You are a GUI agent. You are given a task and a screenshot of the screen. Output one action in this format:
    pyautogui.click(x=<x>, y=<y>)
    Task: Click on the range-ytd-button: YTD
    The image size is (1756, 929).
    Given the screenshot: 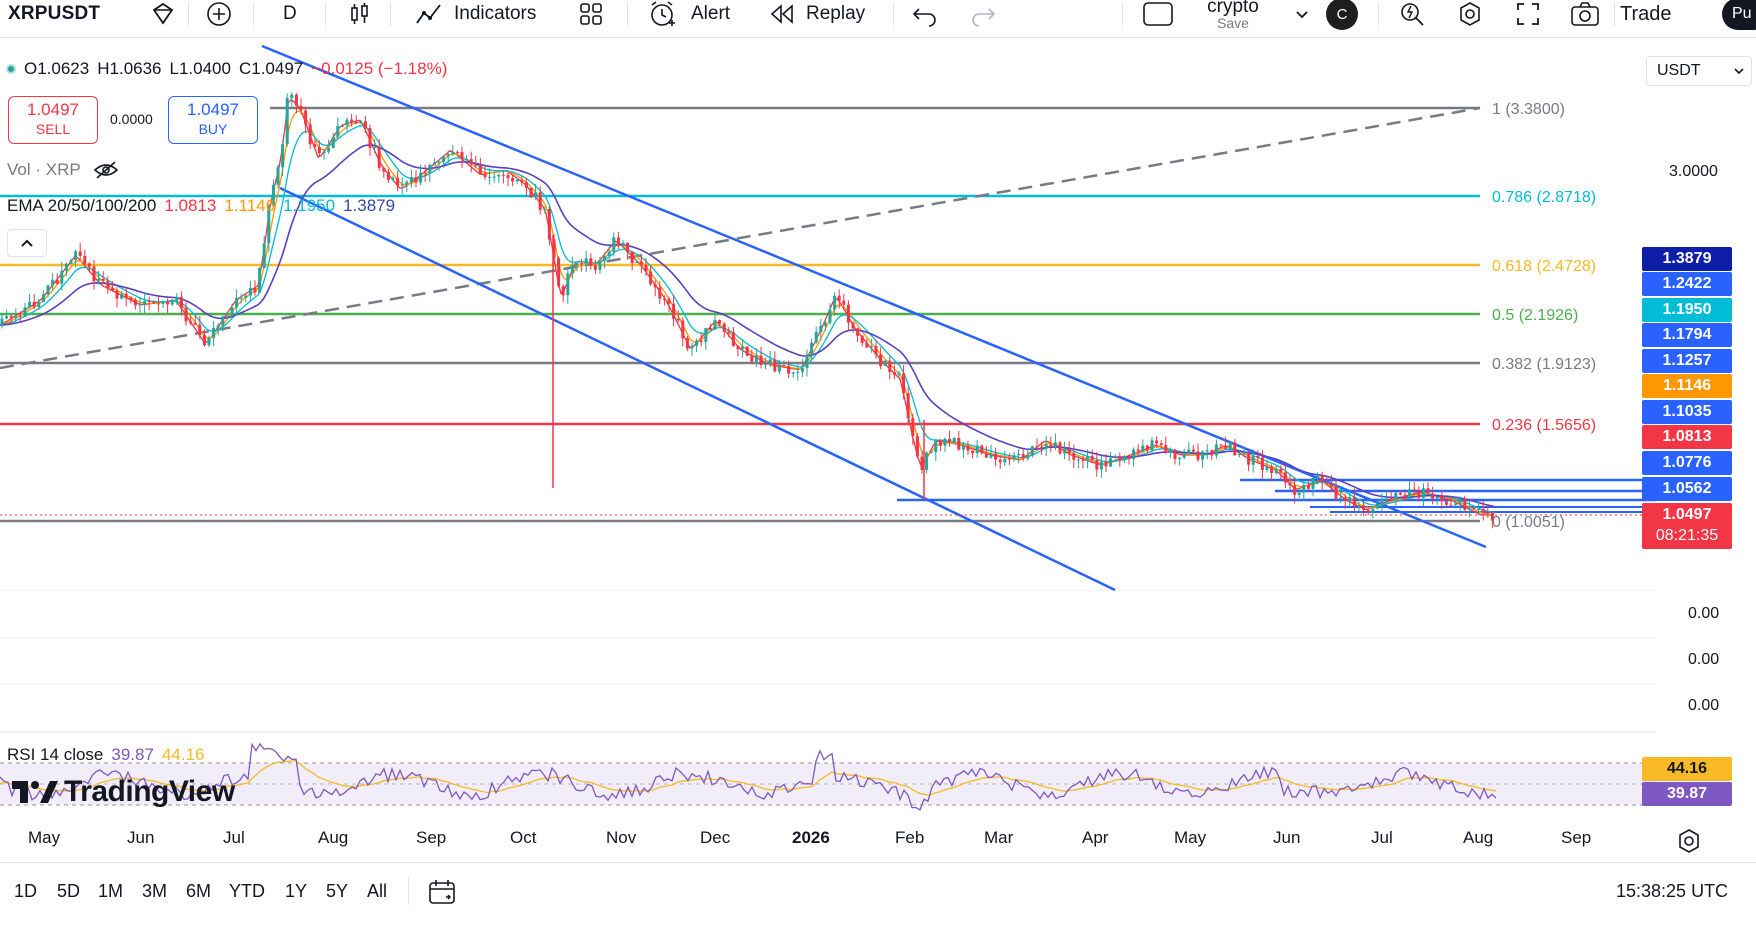 What is the action you would take?
    pyautogui.click(x=247, y=891)
    